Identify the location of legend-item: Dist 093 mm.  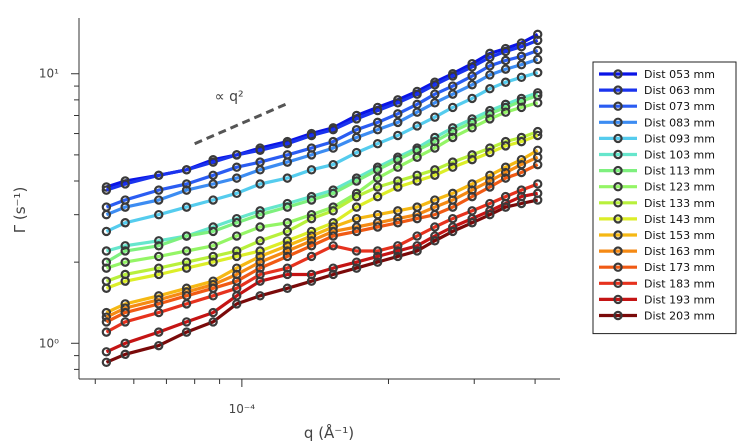
(657, 138).